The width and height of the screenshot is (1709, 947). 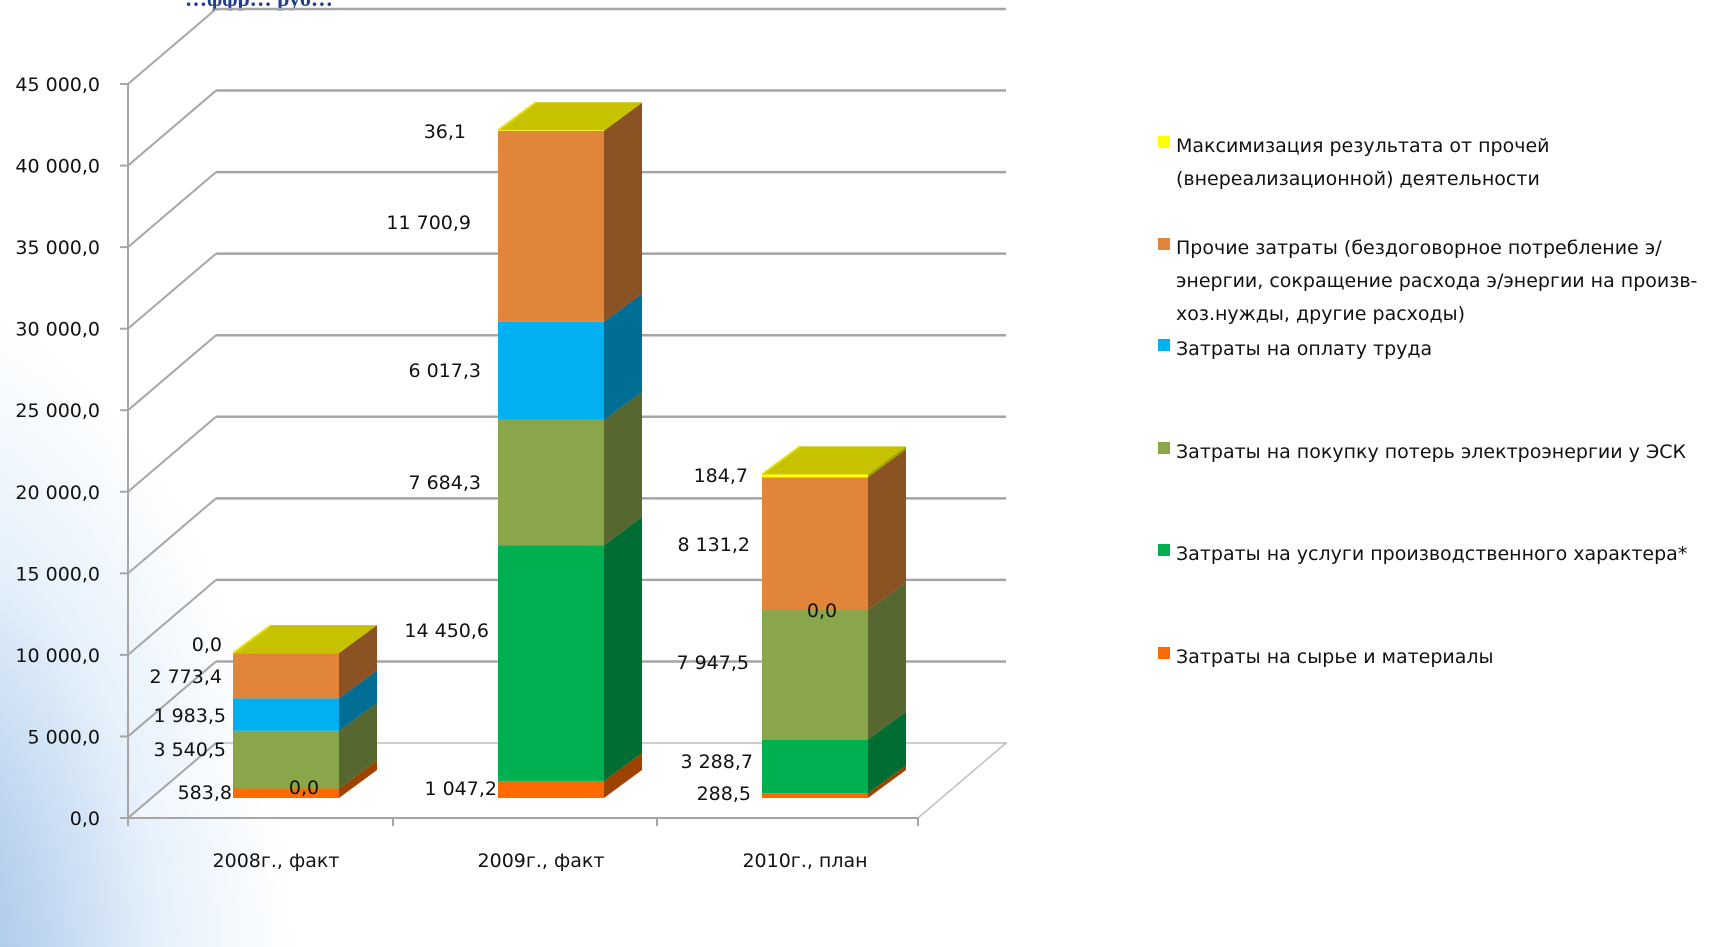 I want to click on data-label: 3 288,7, so click(x=716, y=762).